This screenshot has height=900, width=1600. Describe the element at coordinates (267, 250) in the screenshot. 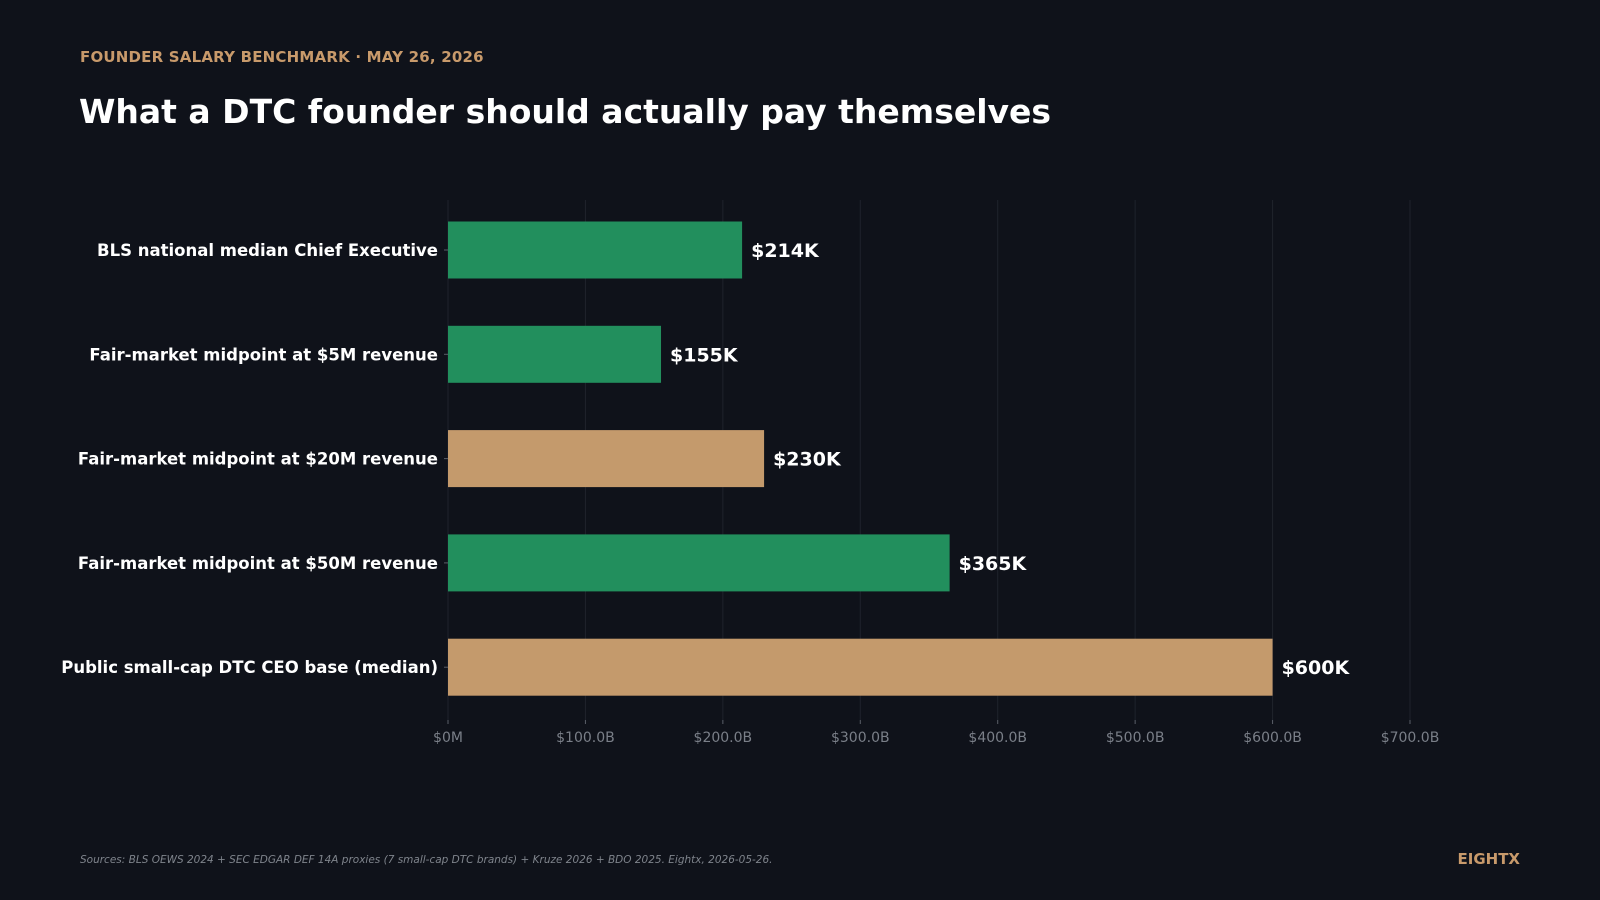

I see `category-label: BLS national median Chief Executive` at that location.